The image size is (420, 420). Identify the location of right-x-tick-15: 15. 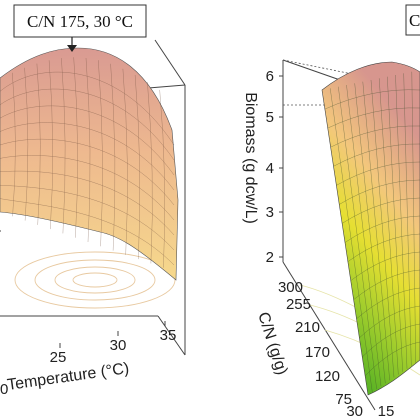
(386, 411).